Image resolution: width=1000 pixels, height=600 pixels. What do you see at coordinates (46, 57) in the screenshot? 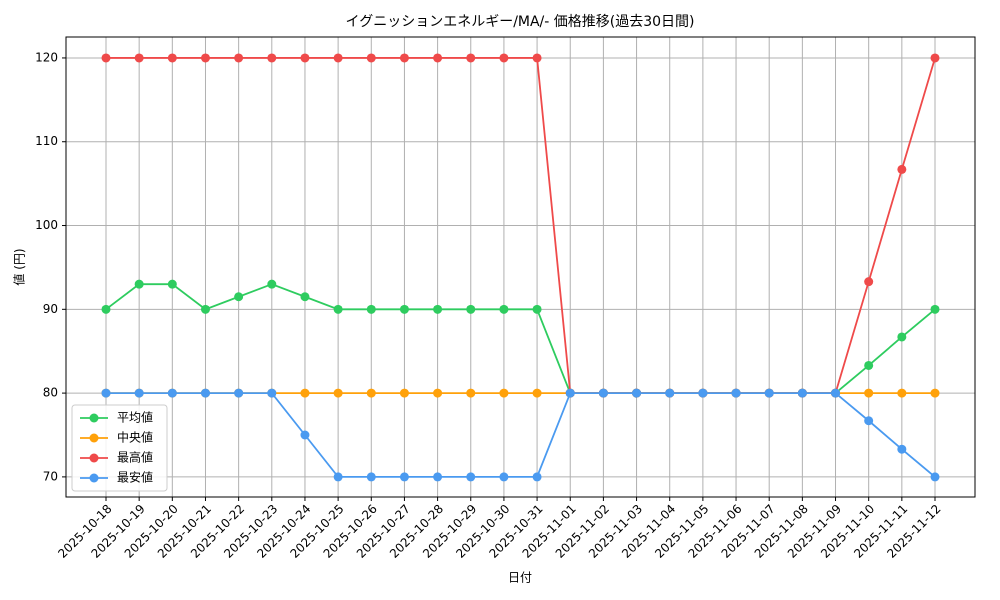
I see `y-tick-label: 120` at bounding box center [46, 57].